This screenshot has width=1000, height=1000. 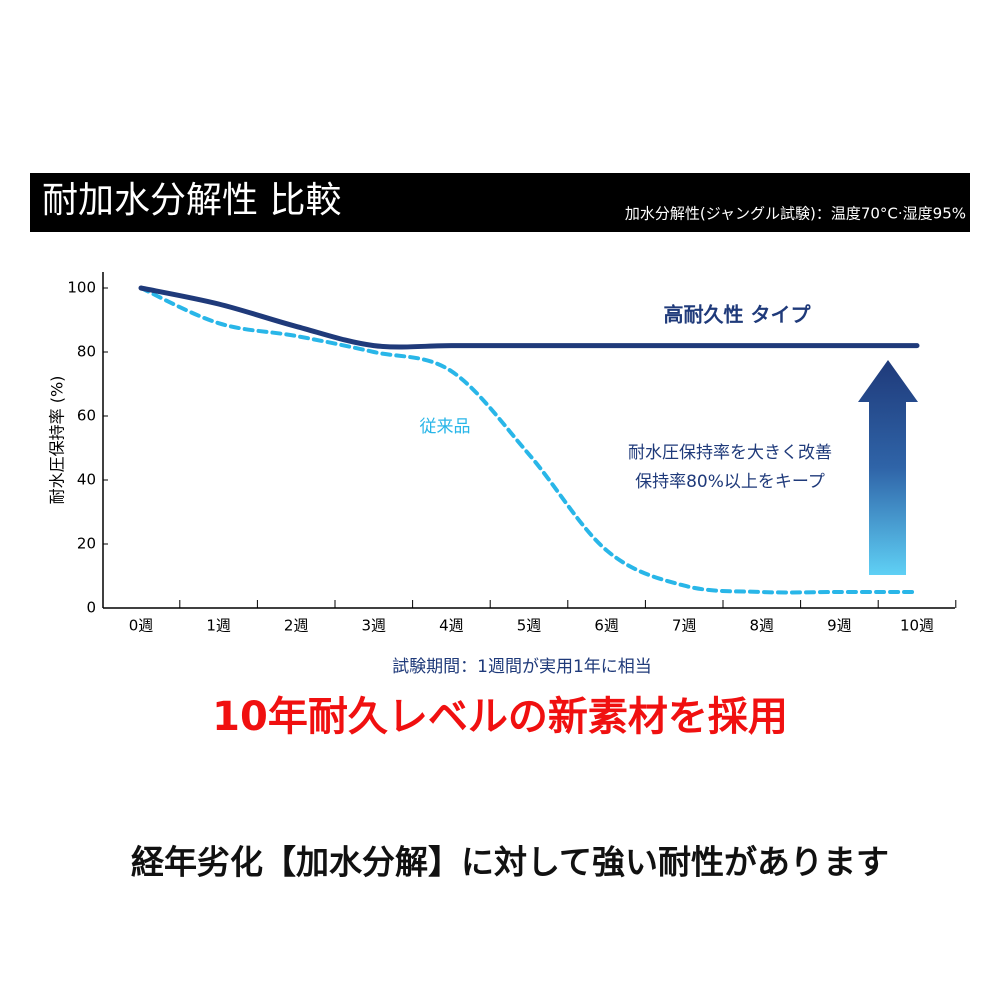 What do you see at coordinates (141, 626) in the screenshot?
I see `x-tick-label: 0週` at bounding box center [141, 626].